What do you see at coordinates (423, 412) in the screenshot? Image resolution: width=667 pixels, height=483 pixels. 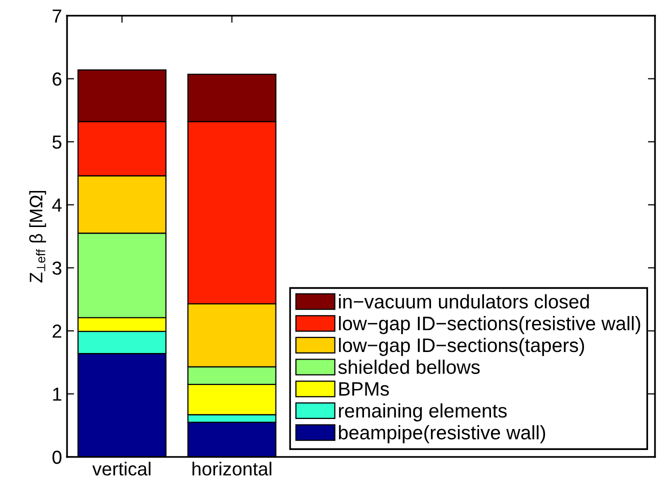 I see `legend-label: remaining elements` at bounding box center [423, 412].